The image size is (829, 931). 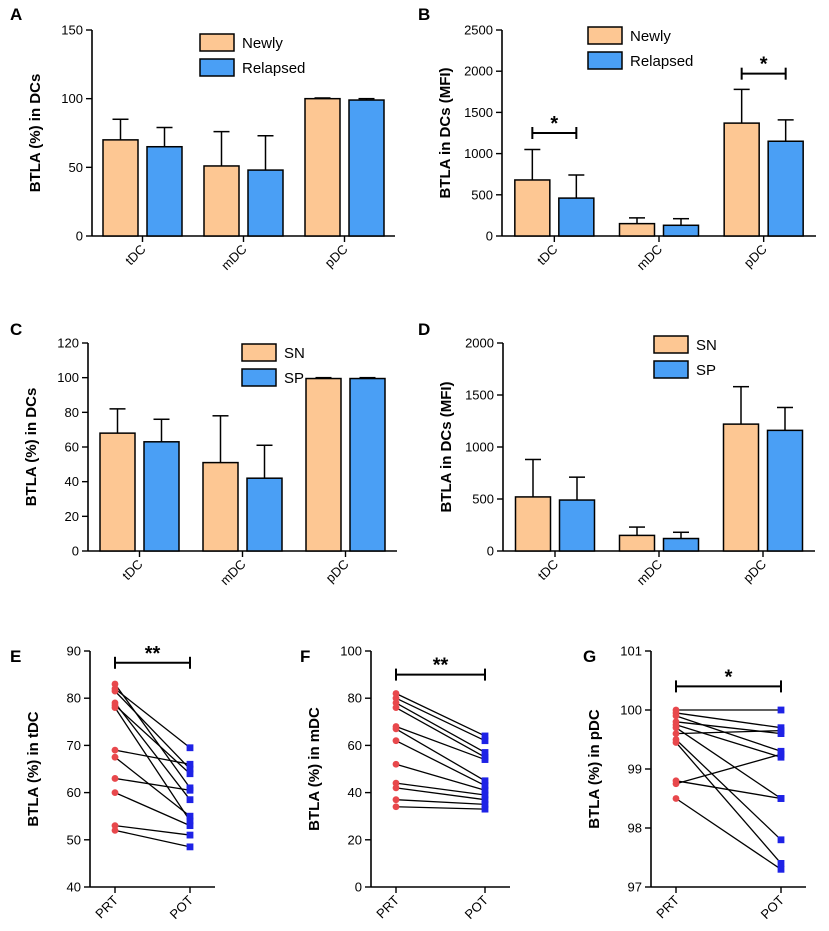 What do you see at coordinates (424, 329) in the screenshot?
I see `panel-letter: D` at bounding box center [424, 329].